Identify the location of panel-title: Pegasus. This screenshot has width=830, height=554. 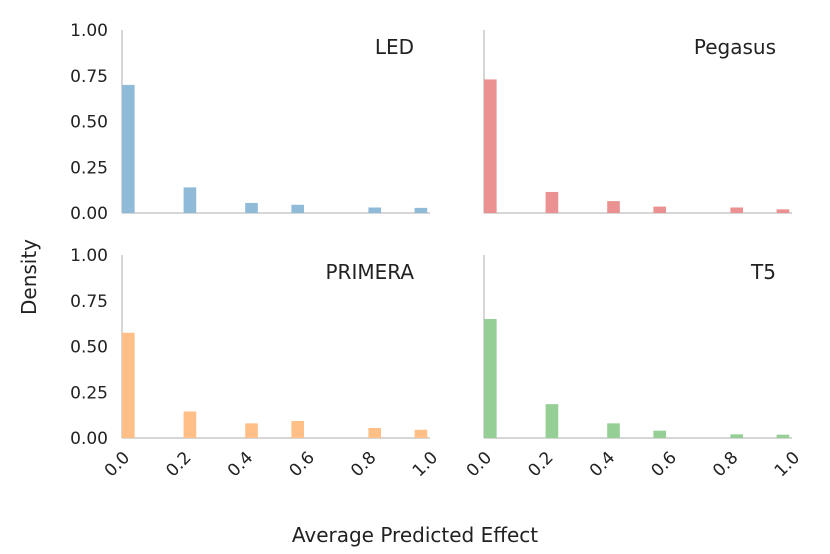
(735, 47).